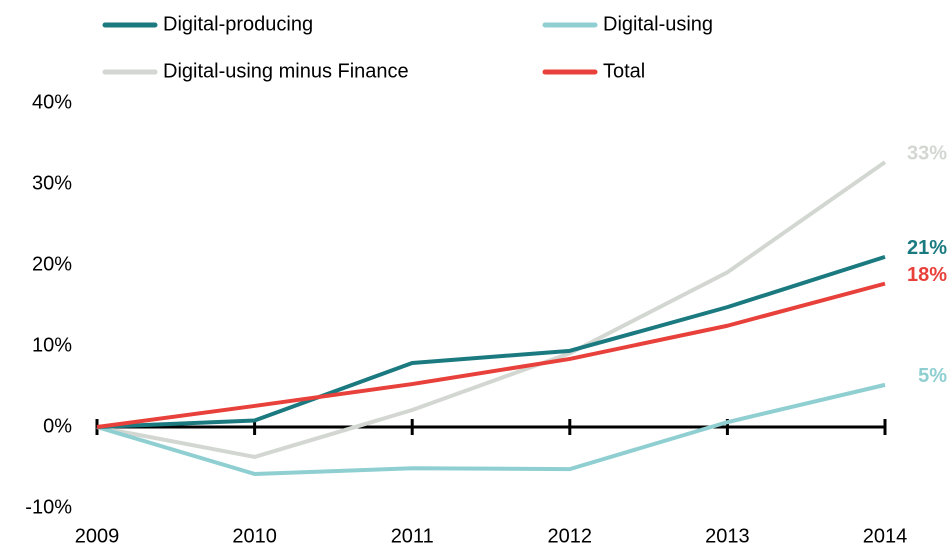 This screenshot has width=949, height=549. Describe the element at coordinates (48, 507) in the screenshot. I see `y-tick-label: -10%` at that location.